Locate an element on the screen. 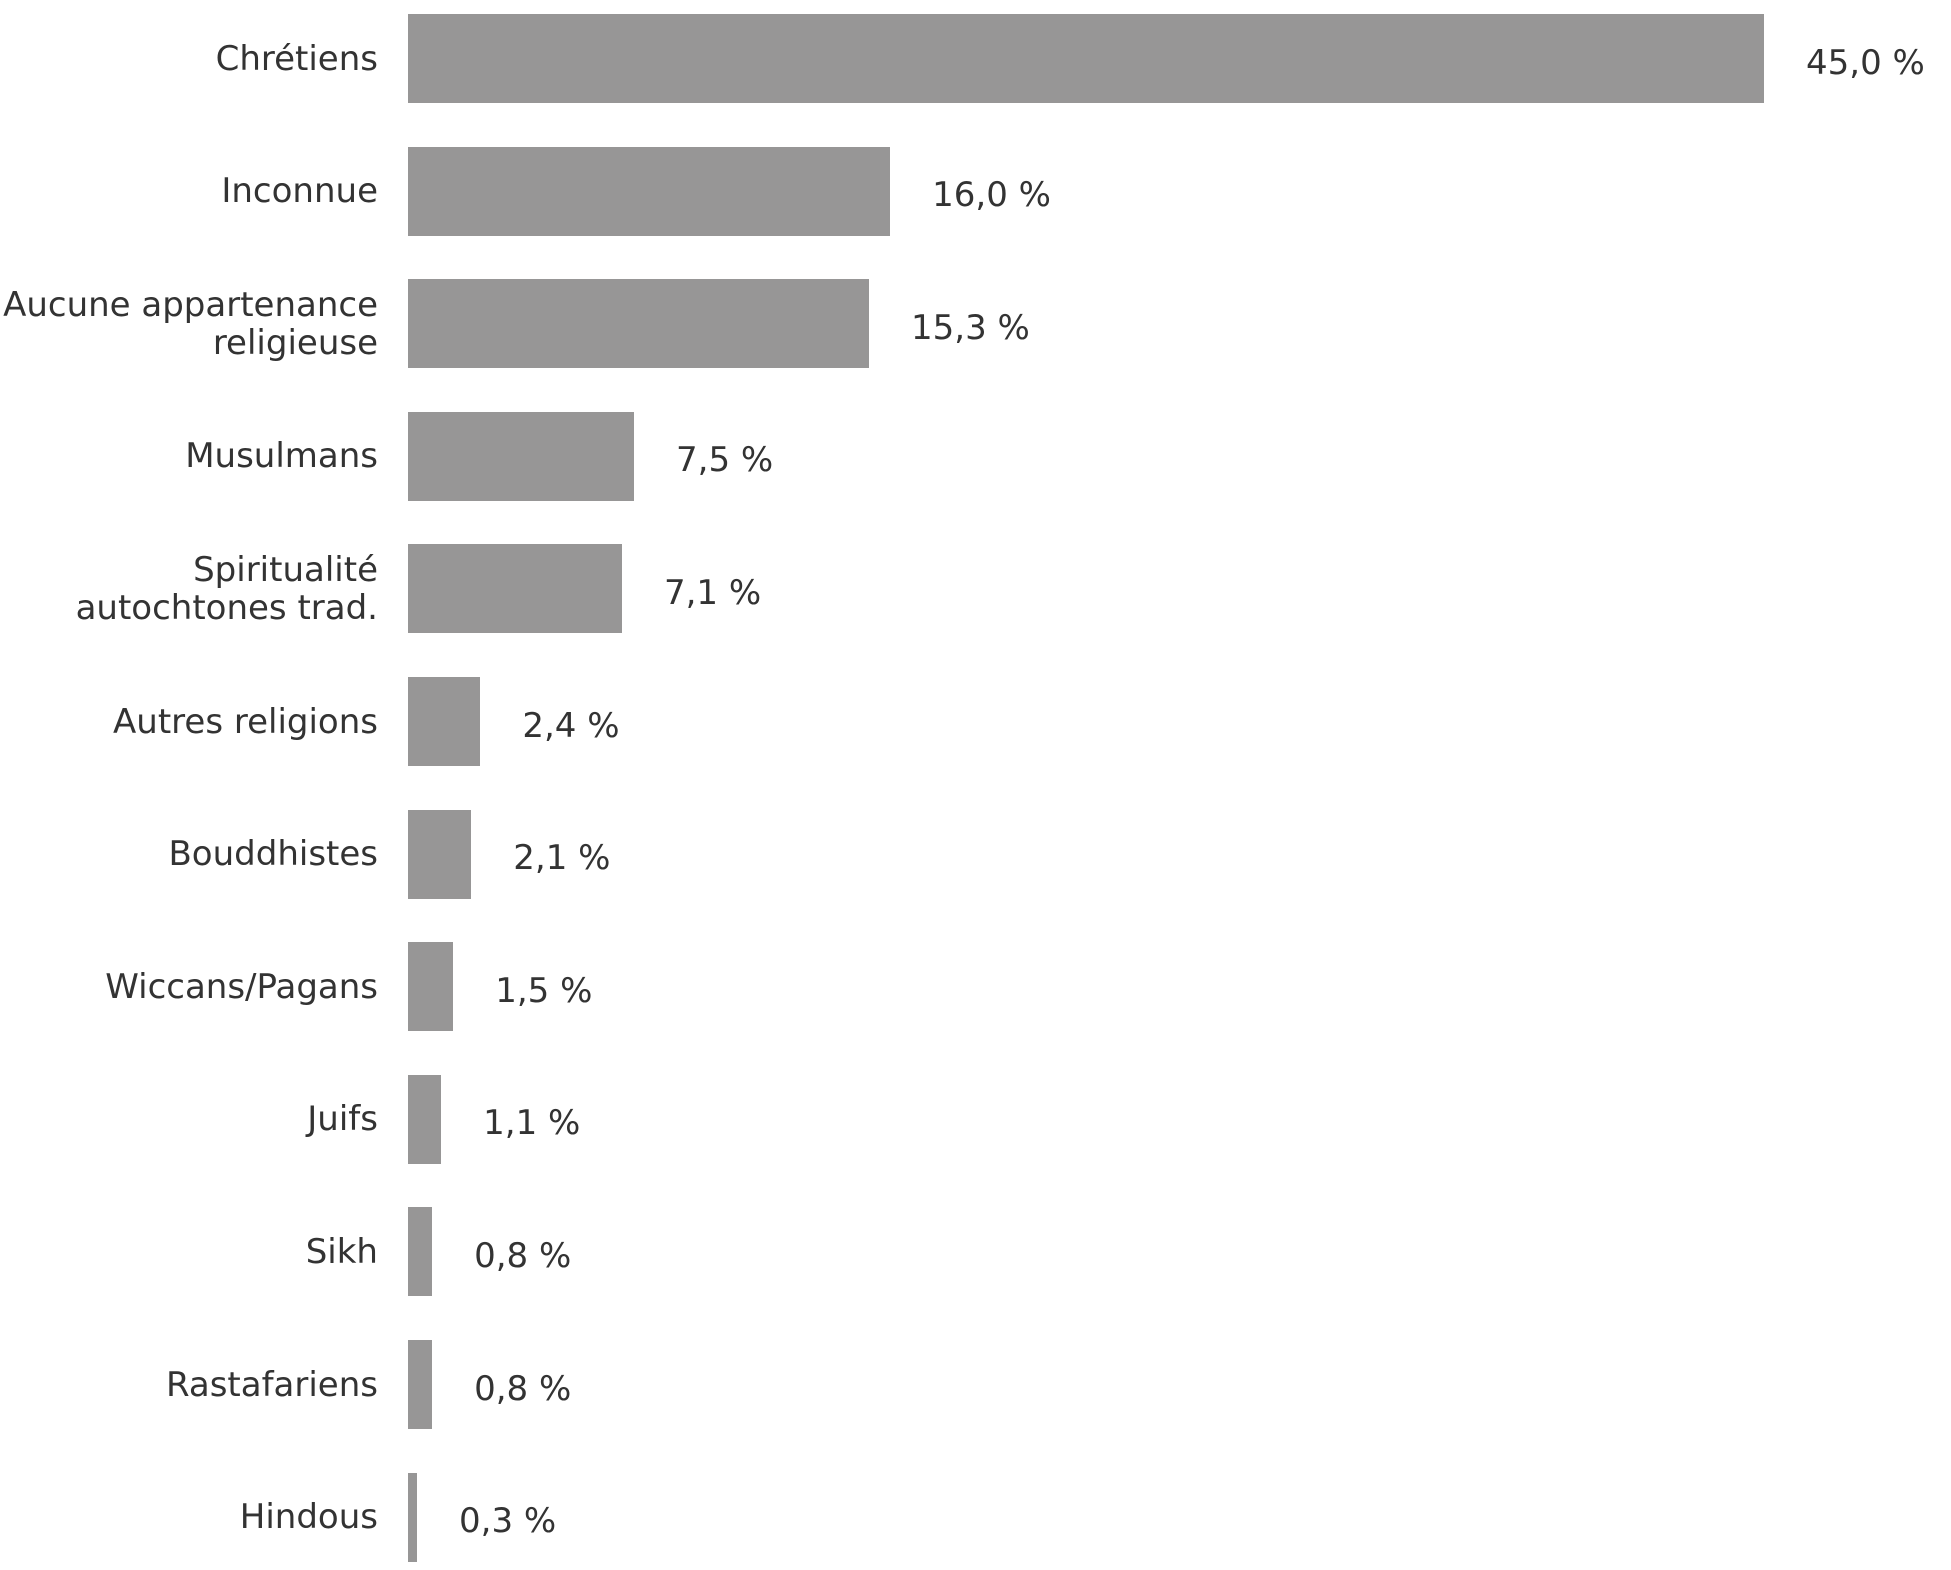 Image resolution: width=1951 pixels, height=1570 pixels. category-label: Juifs is located at coordinates (342, 1119).